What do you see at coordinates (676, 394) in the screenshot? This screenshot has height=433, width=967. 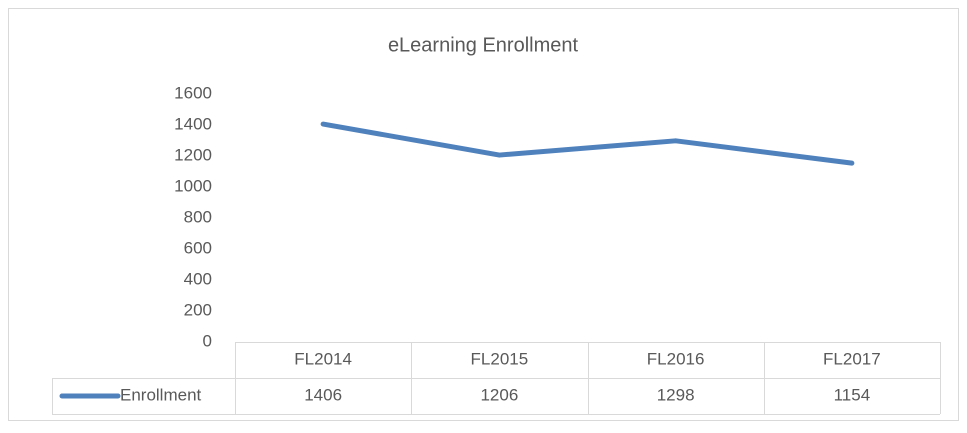 I see `table-value: 1298` at bounding box center [676, 394].